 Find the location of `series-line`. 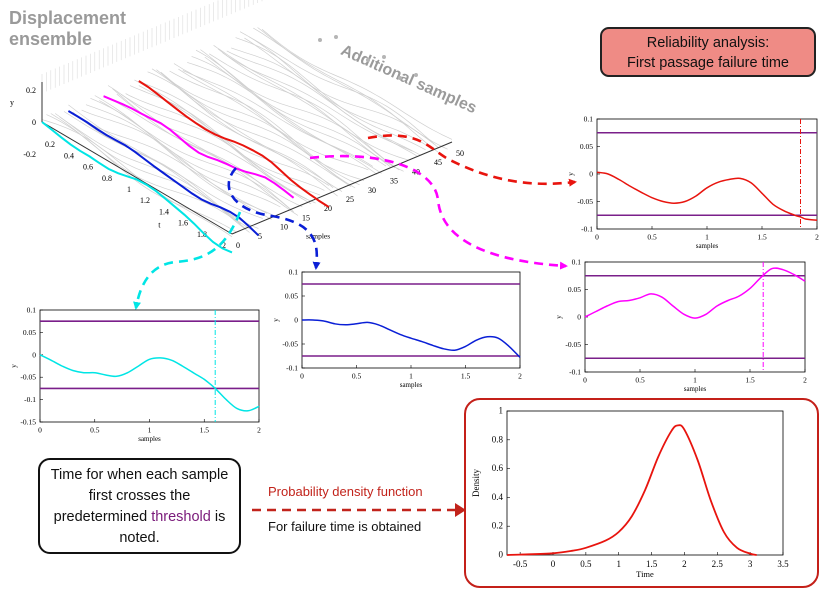

series-line is located at coordinates (149, 383).